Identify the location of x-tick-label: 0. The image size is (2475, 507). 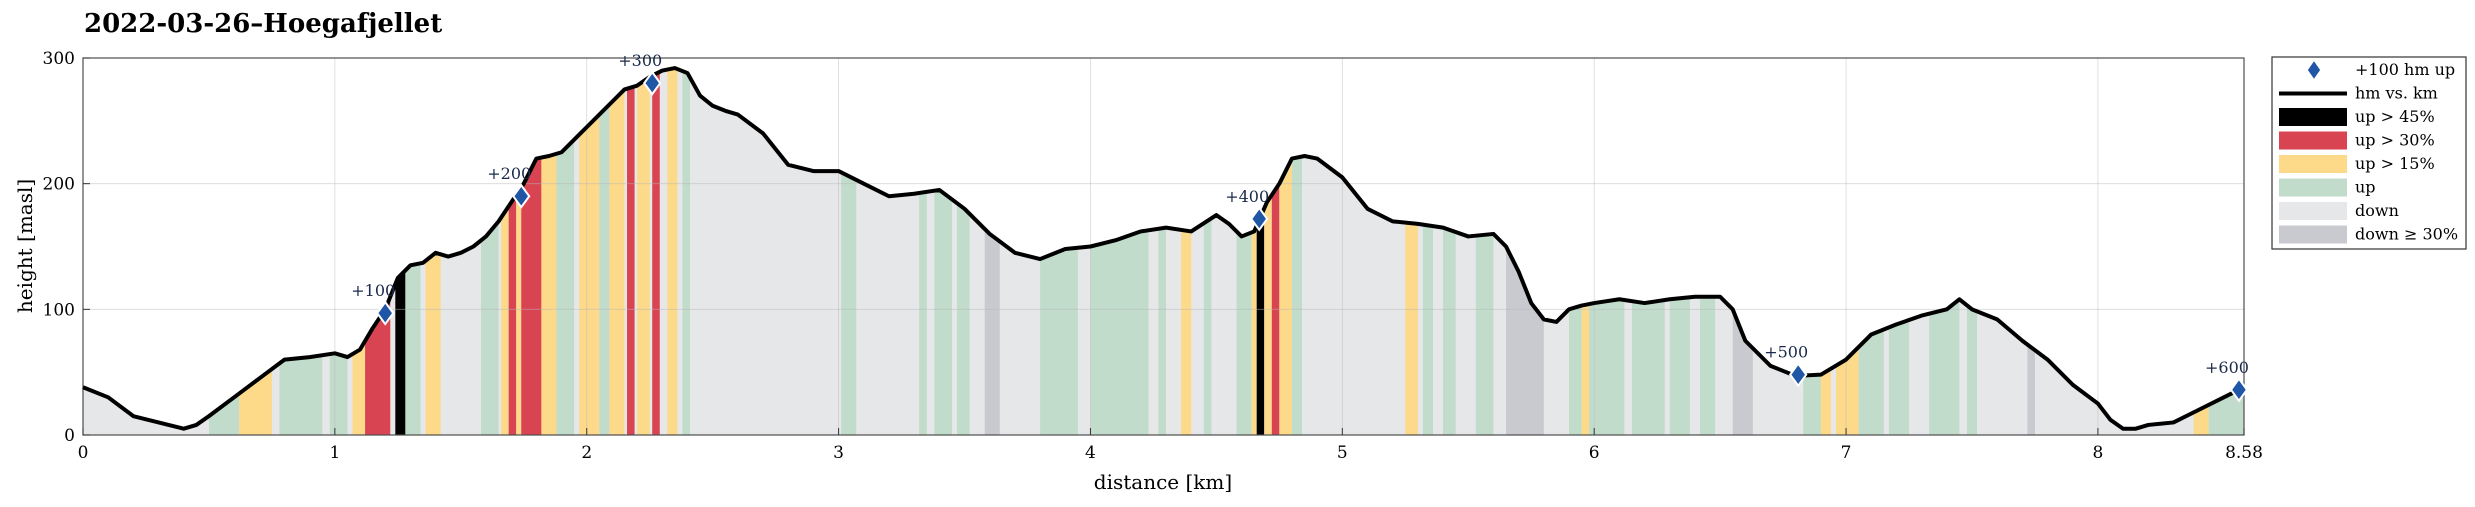
(83, 453).